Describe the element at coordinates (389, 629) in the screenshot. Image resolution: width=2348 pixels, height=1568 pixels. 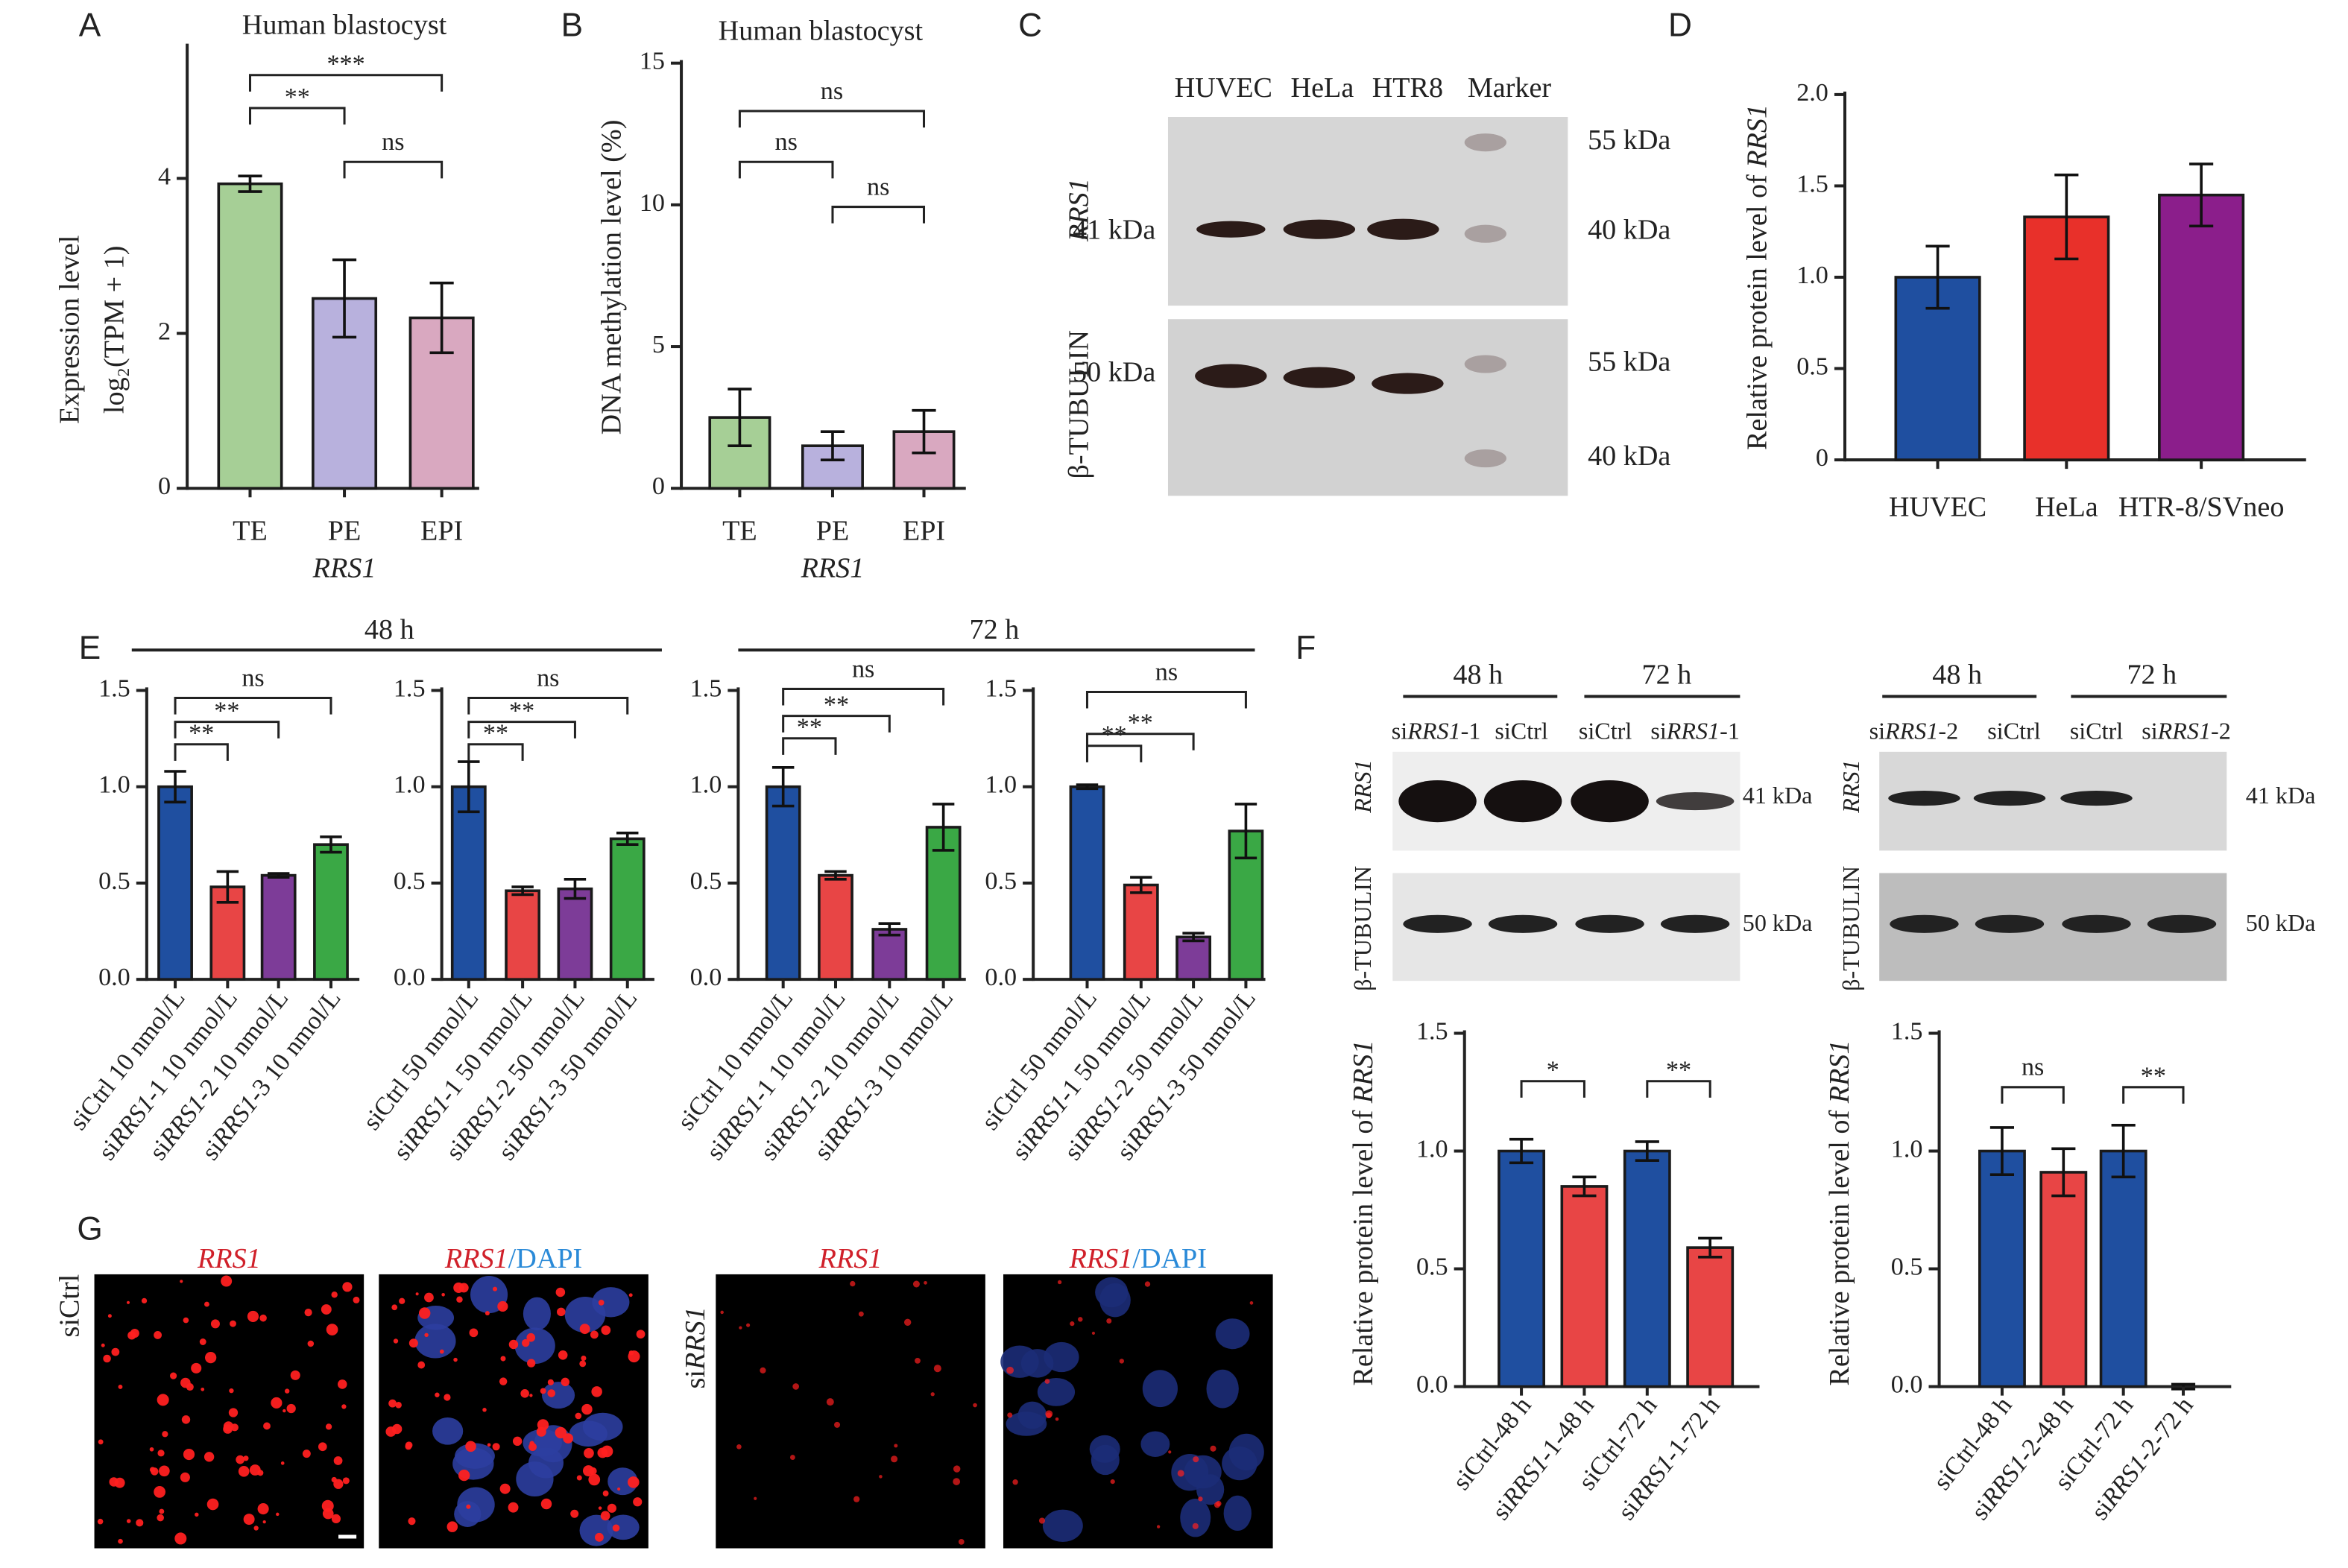
I see `group-label: 48 h` at that location.